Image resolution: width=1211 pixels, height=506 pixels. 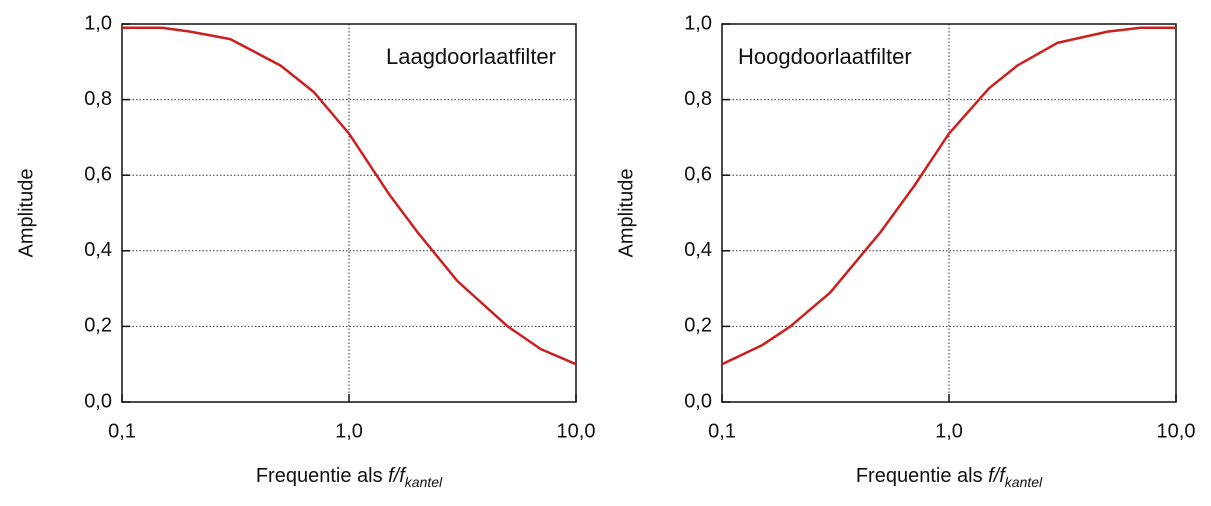 I want to click on annotation: Laagdoorlaatfilter, so click(x=471, y=56).